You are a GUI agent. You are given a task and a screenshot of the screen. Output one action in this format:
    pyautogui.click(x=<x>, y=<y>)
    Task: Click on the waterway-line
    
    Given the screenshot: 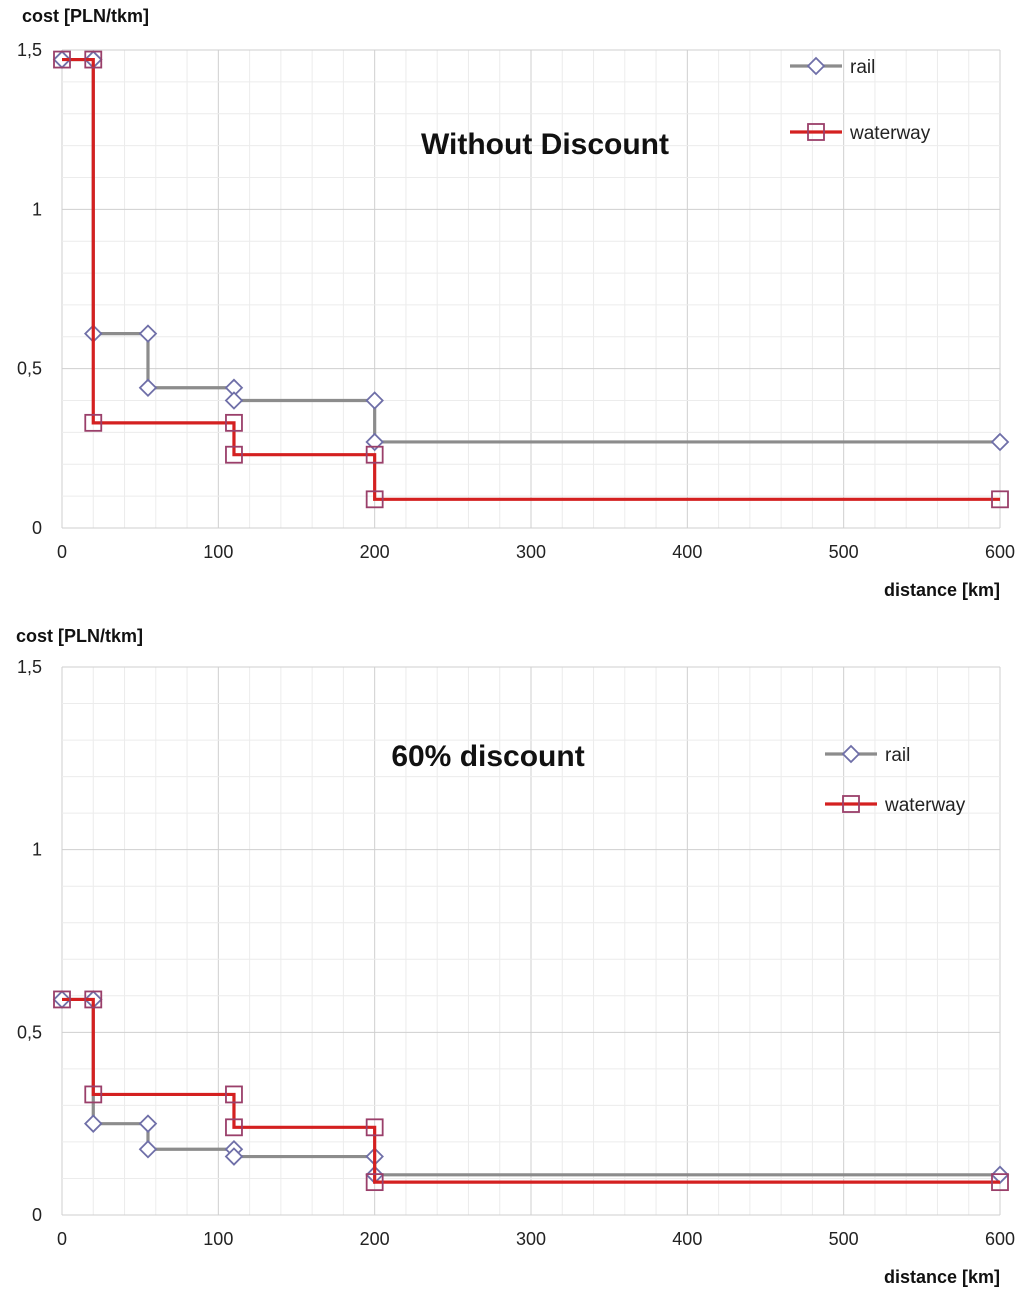 What is the action you would take?
    pyautogui.click(x=531, y=1090)
    